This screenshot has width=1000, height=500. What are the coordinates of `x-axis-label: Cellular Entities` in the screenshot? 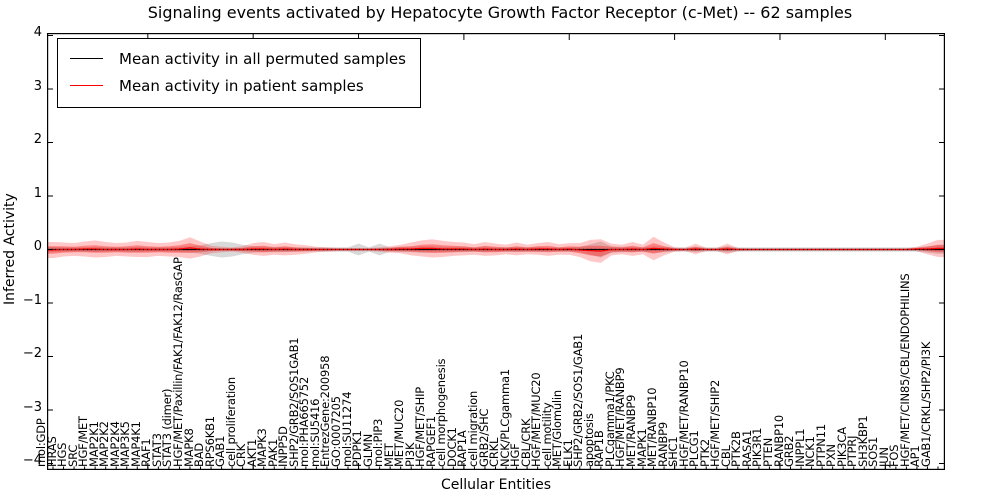 It's located at (496, 485).